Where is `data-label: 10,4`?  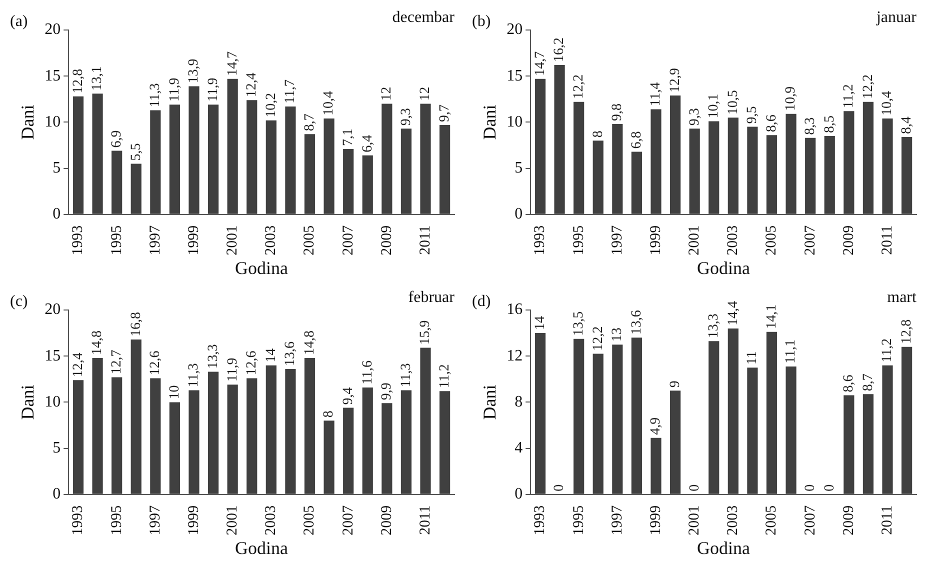
data-label: 10,4 is located at coordinates (329, 103).